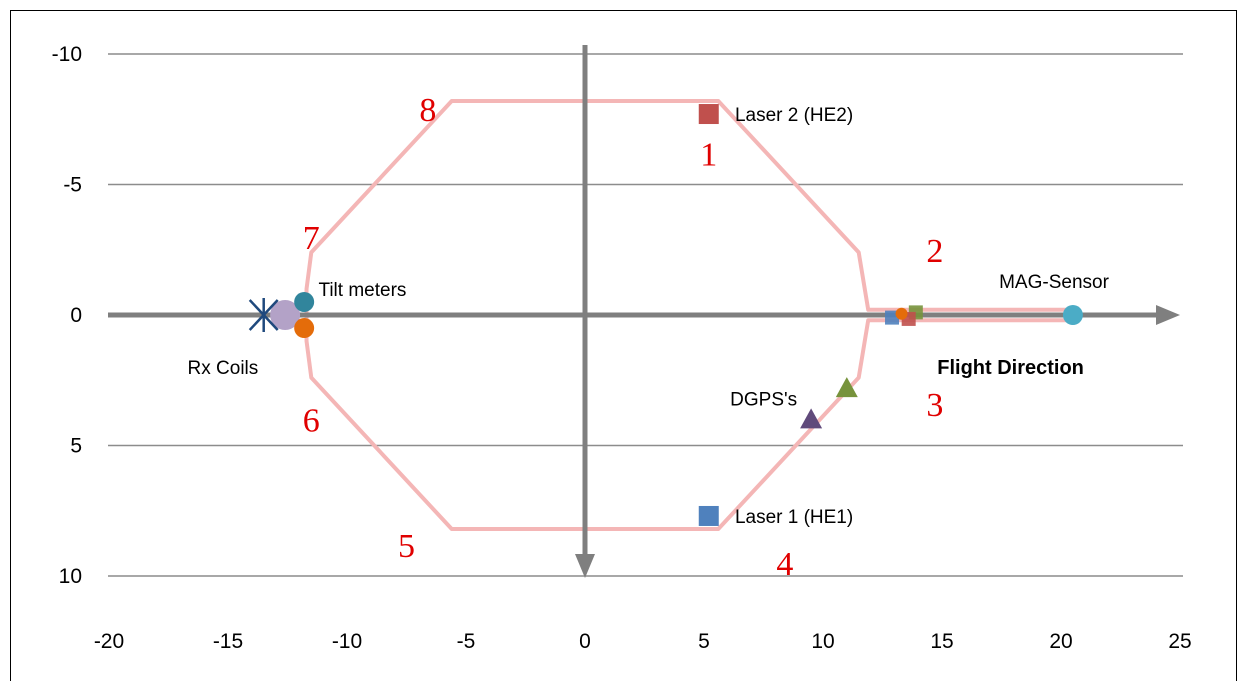  I want to click on y-tick-labels: -10 -5 0 5 10, so click(67, 315).